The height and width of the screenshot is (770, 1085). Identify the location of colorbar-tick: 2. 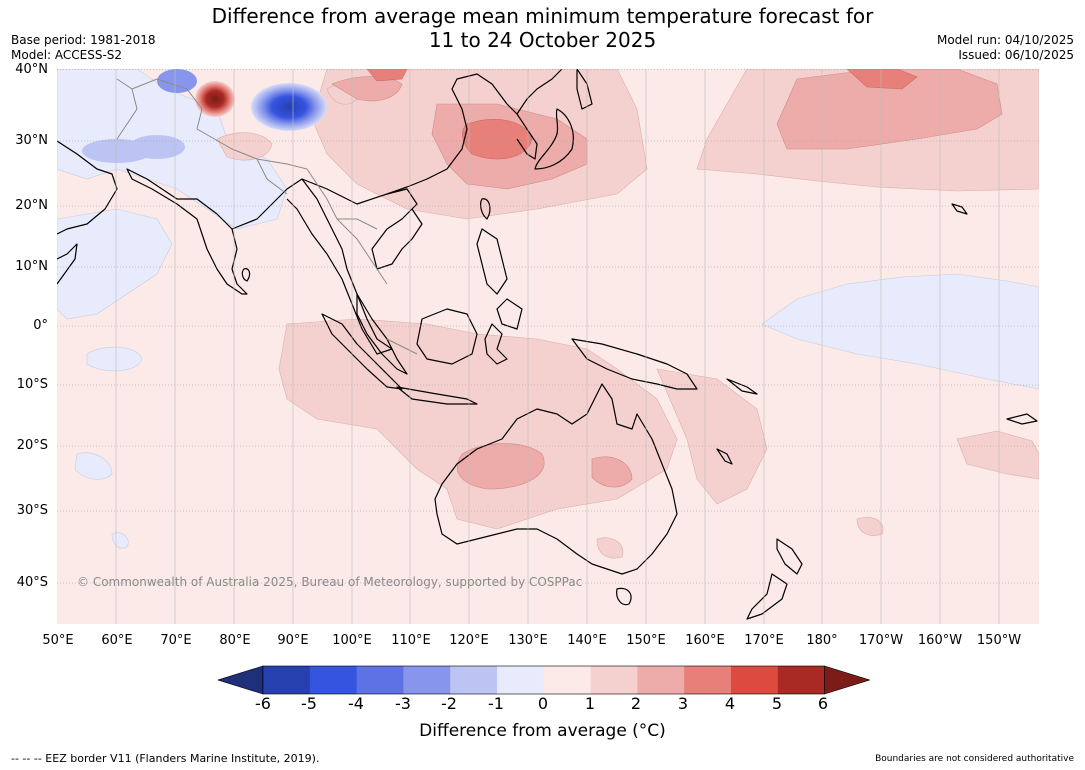
(636, 703).